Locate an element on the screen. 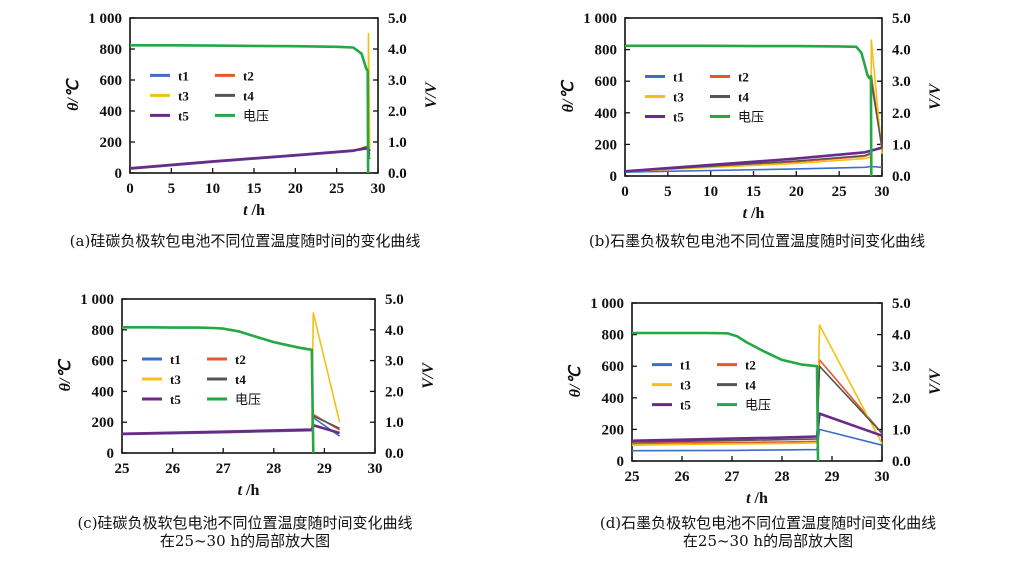 The image size is (1024, 563). series-line-t1 is located at coordinates (753, 169).